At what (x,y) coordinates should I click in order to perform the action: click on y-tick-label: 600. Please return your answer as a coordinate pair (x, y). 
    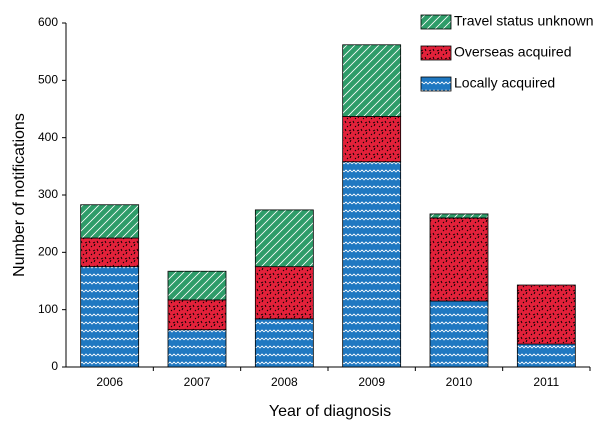
    Looking at the image, I should click on (48, 22).